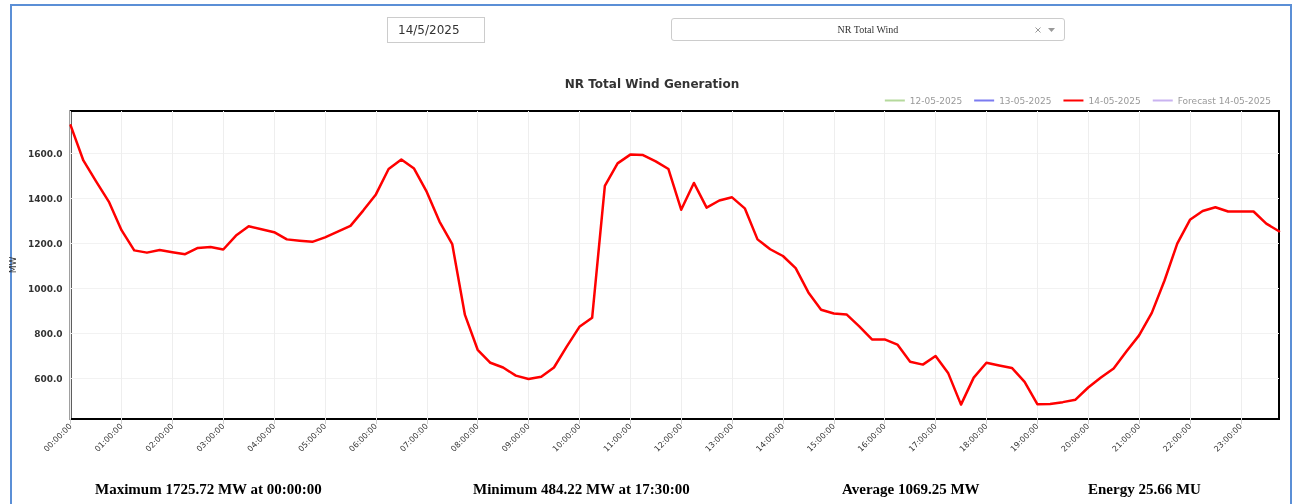 The image size is (1304, 504). Describe the element at coordinates (911, 489) in the screenshot. I see `text: Average 1069.25 MW` at that location.